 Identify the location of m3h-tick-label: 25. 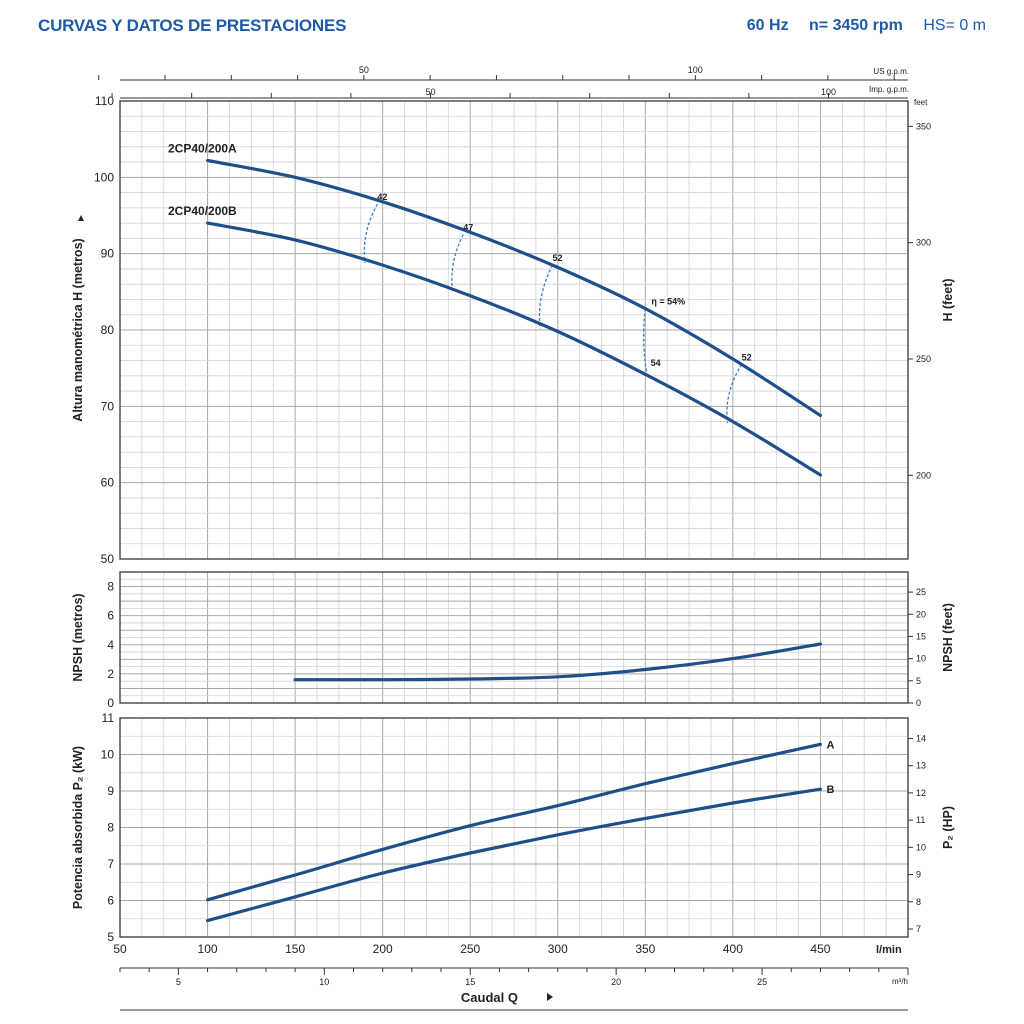
(762, 982).